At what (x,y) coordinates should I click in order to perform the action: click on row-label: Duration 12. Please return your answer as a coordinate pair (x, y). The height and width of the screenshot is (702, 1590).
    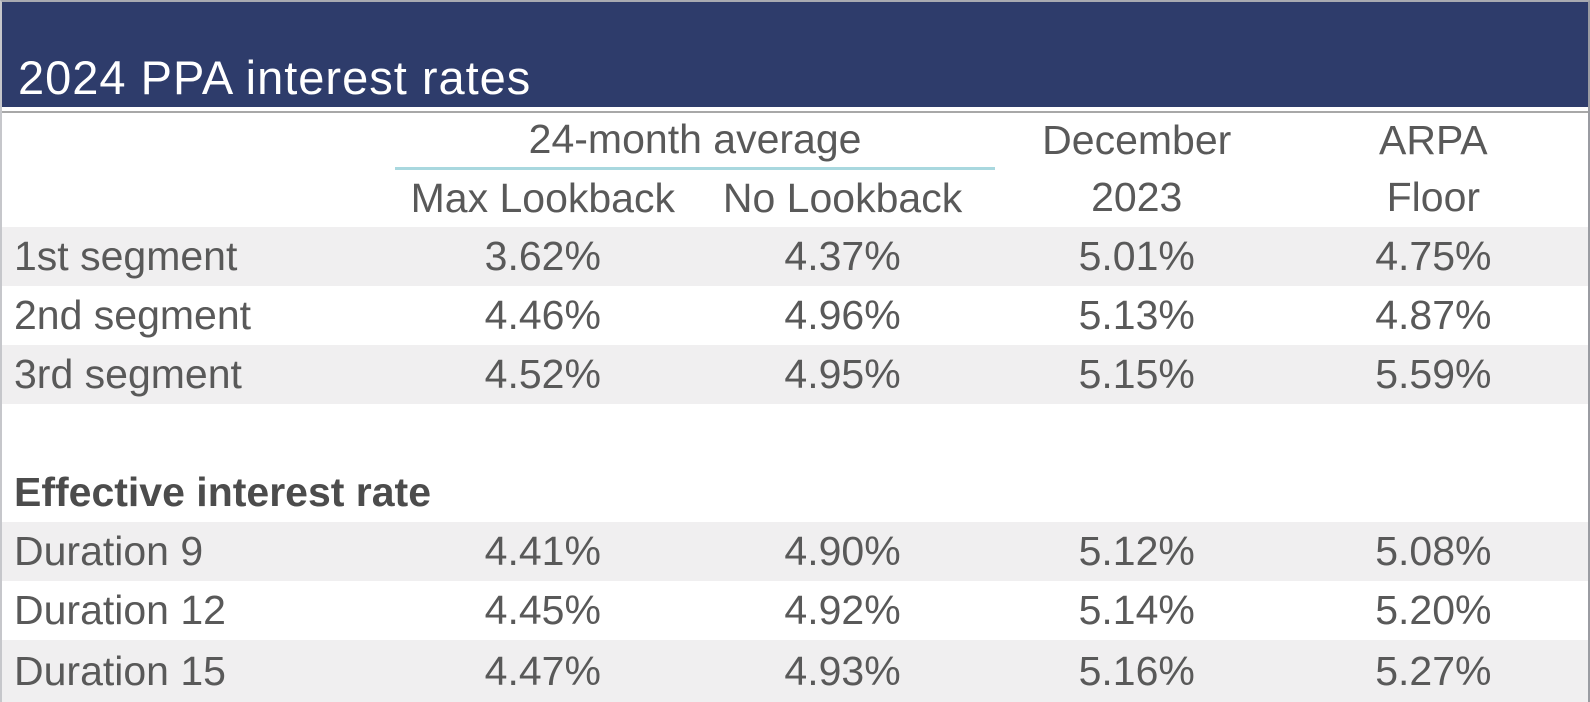
    Looking at the image, I should click on (120, 610).